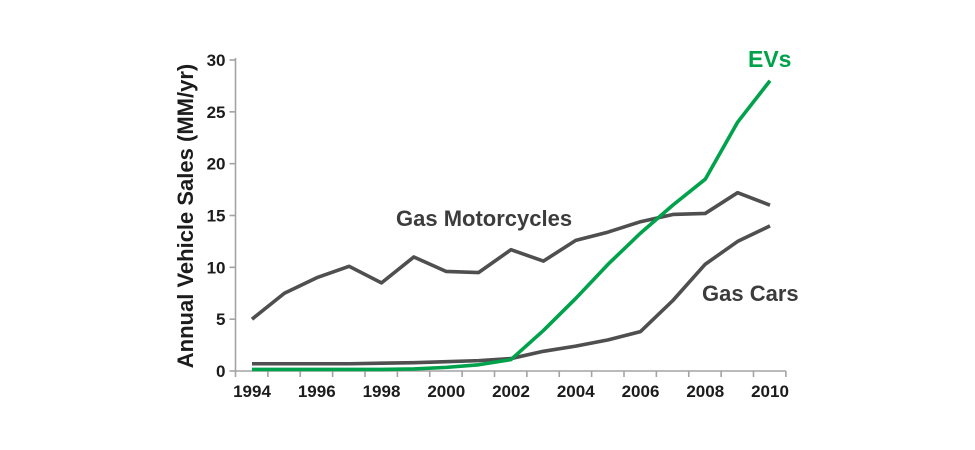  Describe the element at coordinates (641, 391) in the screenshot. I see `x-tick-label: 2006` at that location.